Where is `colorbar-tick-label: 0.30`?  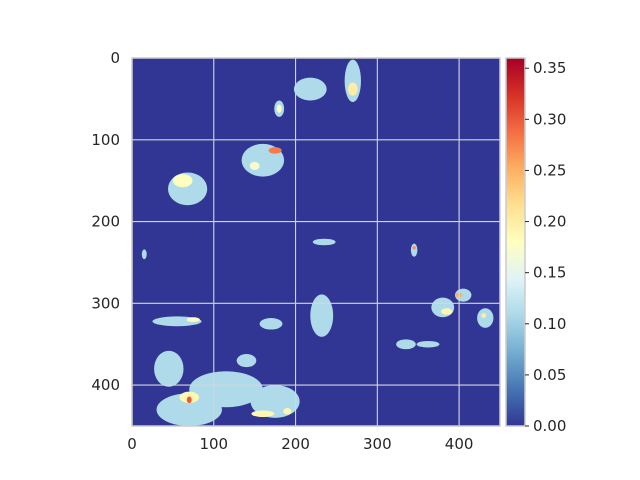
colorbar-tick-label: 0.30 is located at coordinates (549, 119).